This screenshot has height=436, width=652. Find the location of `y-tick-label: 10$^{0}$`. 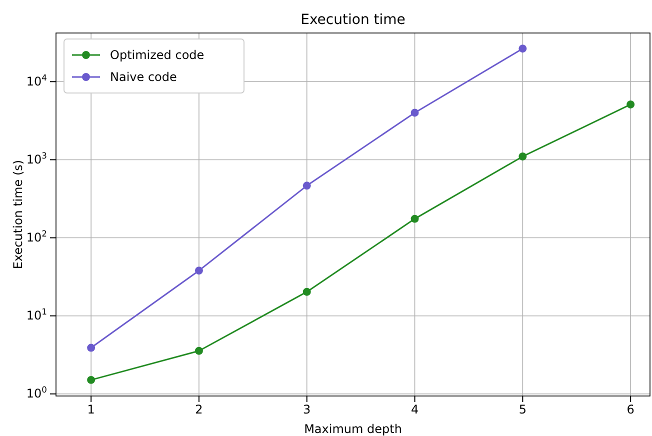

y-tick-label: 10$^{0}$ is located at coordinates (36, 392).